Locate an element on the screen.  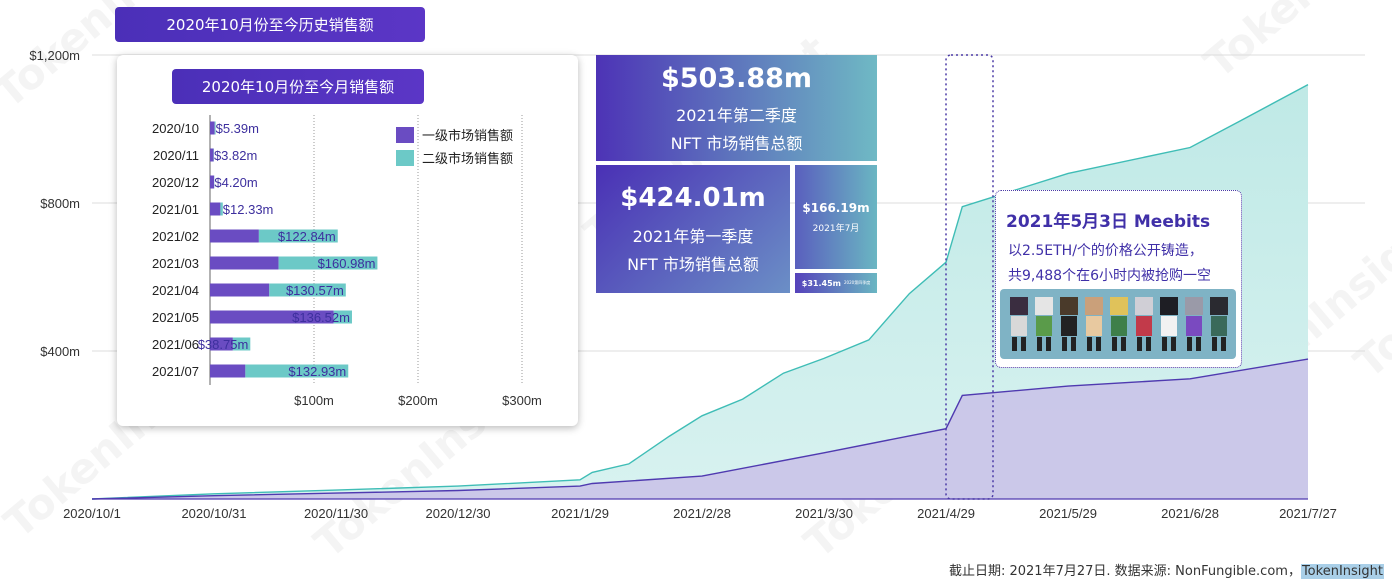
bar-category-label: 2021/05 is located at coordinates (175, 317).